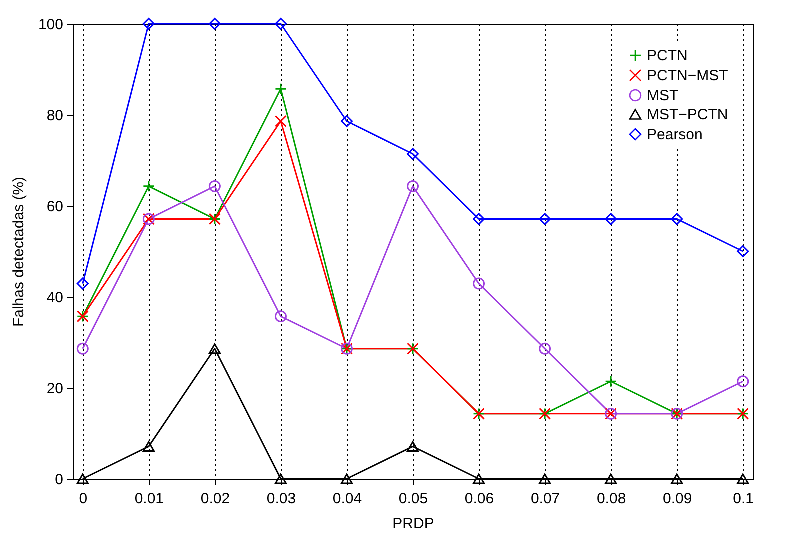 This screenshot has width=793, height=550. What do you see at coordinates (687, 115) in the screenshot?
I see `legend-label: MST−PCTN` at bounding box center [687, 115].